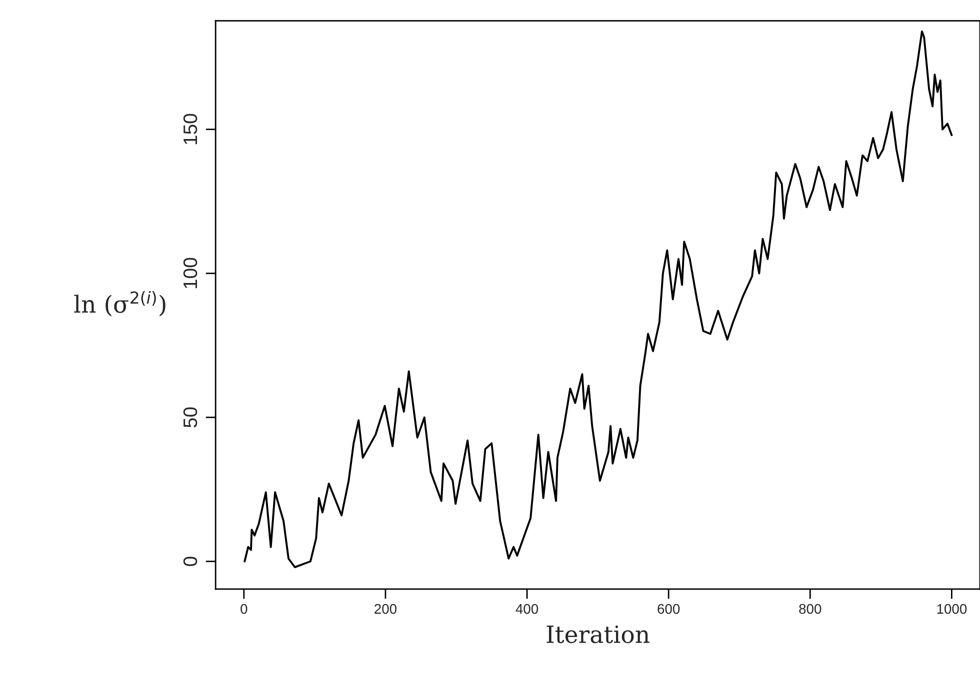 The width and height of the screenshot is (980, 693). What do you see at coordinates (120, 303) in the screenshot?
I see `y-axis-title: ln (σ$^{2(i)}$)` at bounding box center [120, 303].